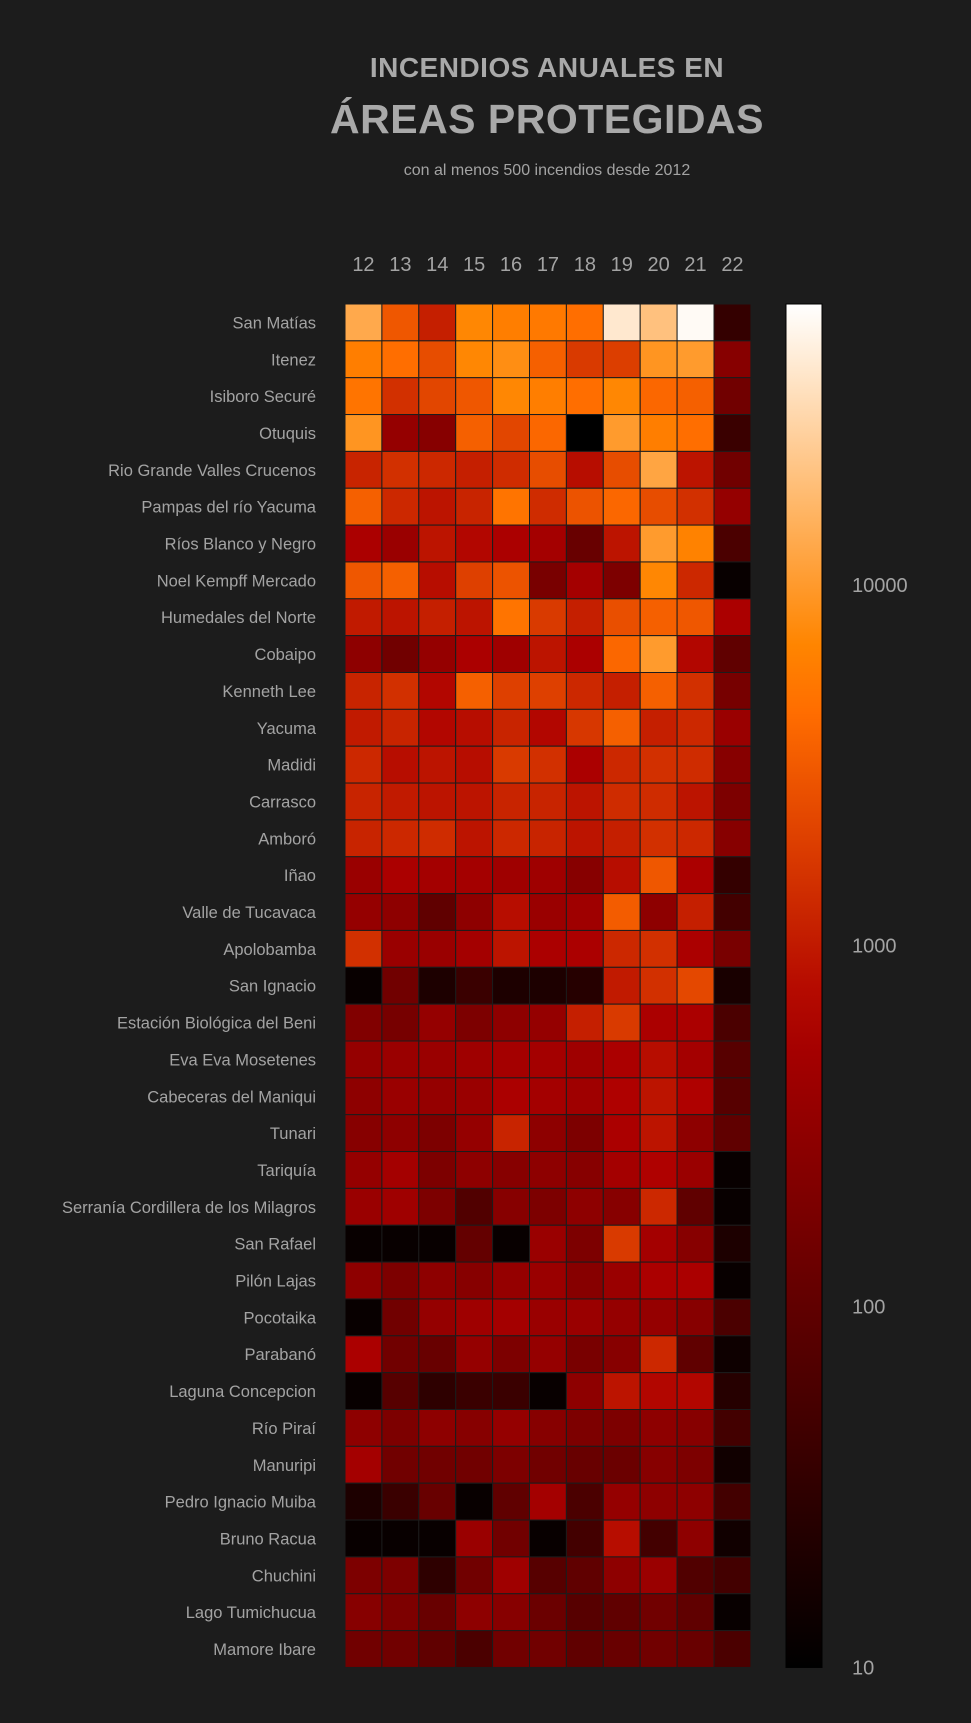 The image size is (971, 1723). I want to click on row-label: Pedro Ignacio Muiba, so click(241, 1503).